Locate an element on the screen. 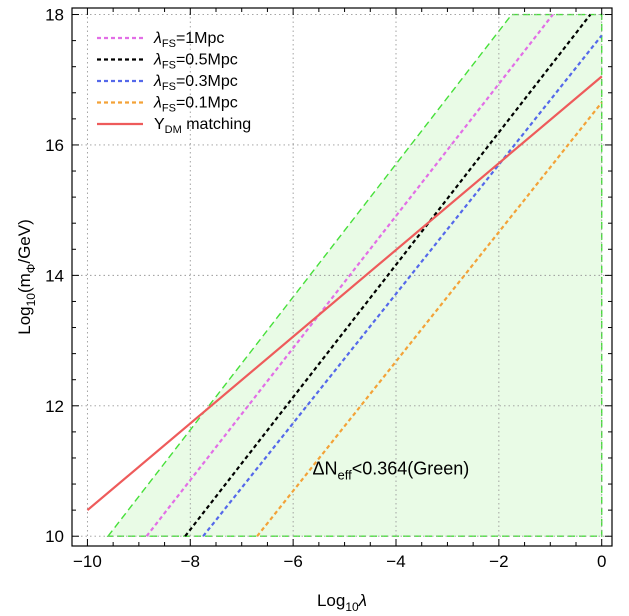  x-axis-label-main: Log is located at coordinates (331, 600).